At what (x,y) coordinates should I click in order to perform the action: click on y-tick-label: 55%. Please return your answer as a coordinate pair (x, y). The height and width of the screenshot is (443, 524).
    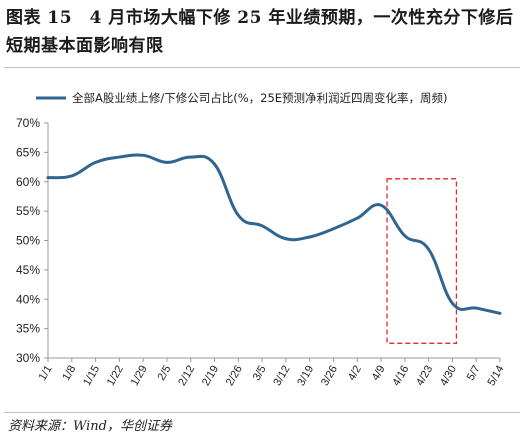
    Looking at the image, I should click on (28, 211).